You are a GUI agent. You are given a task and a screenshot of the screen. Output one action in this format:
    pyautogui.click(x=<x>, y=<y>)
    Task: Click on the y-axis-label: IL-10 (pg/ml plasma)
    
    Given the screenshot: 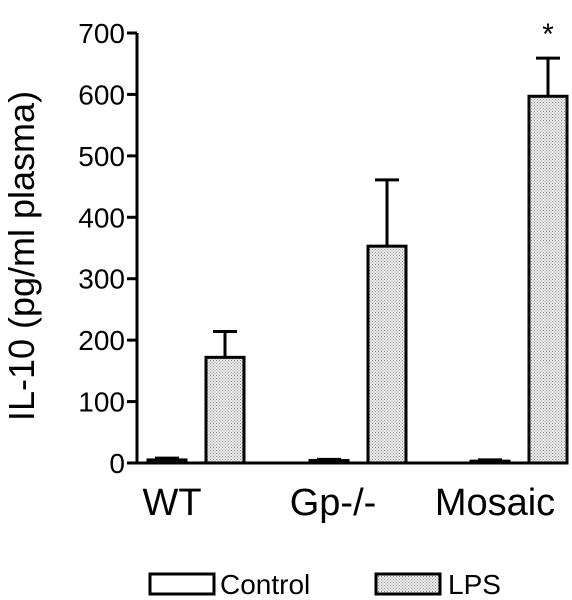 What is the action you would take?
    pyautogui.click(x=21, y=256)
    